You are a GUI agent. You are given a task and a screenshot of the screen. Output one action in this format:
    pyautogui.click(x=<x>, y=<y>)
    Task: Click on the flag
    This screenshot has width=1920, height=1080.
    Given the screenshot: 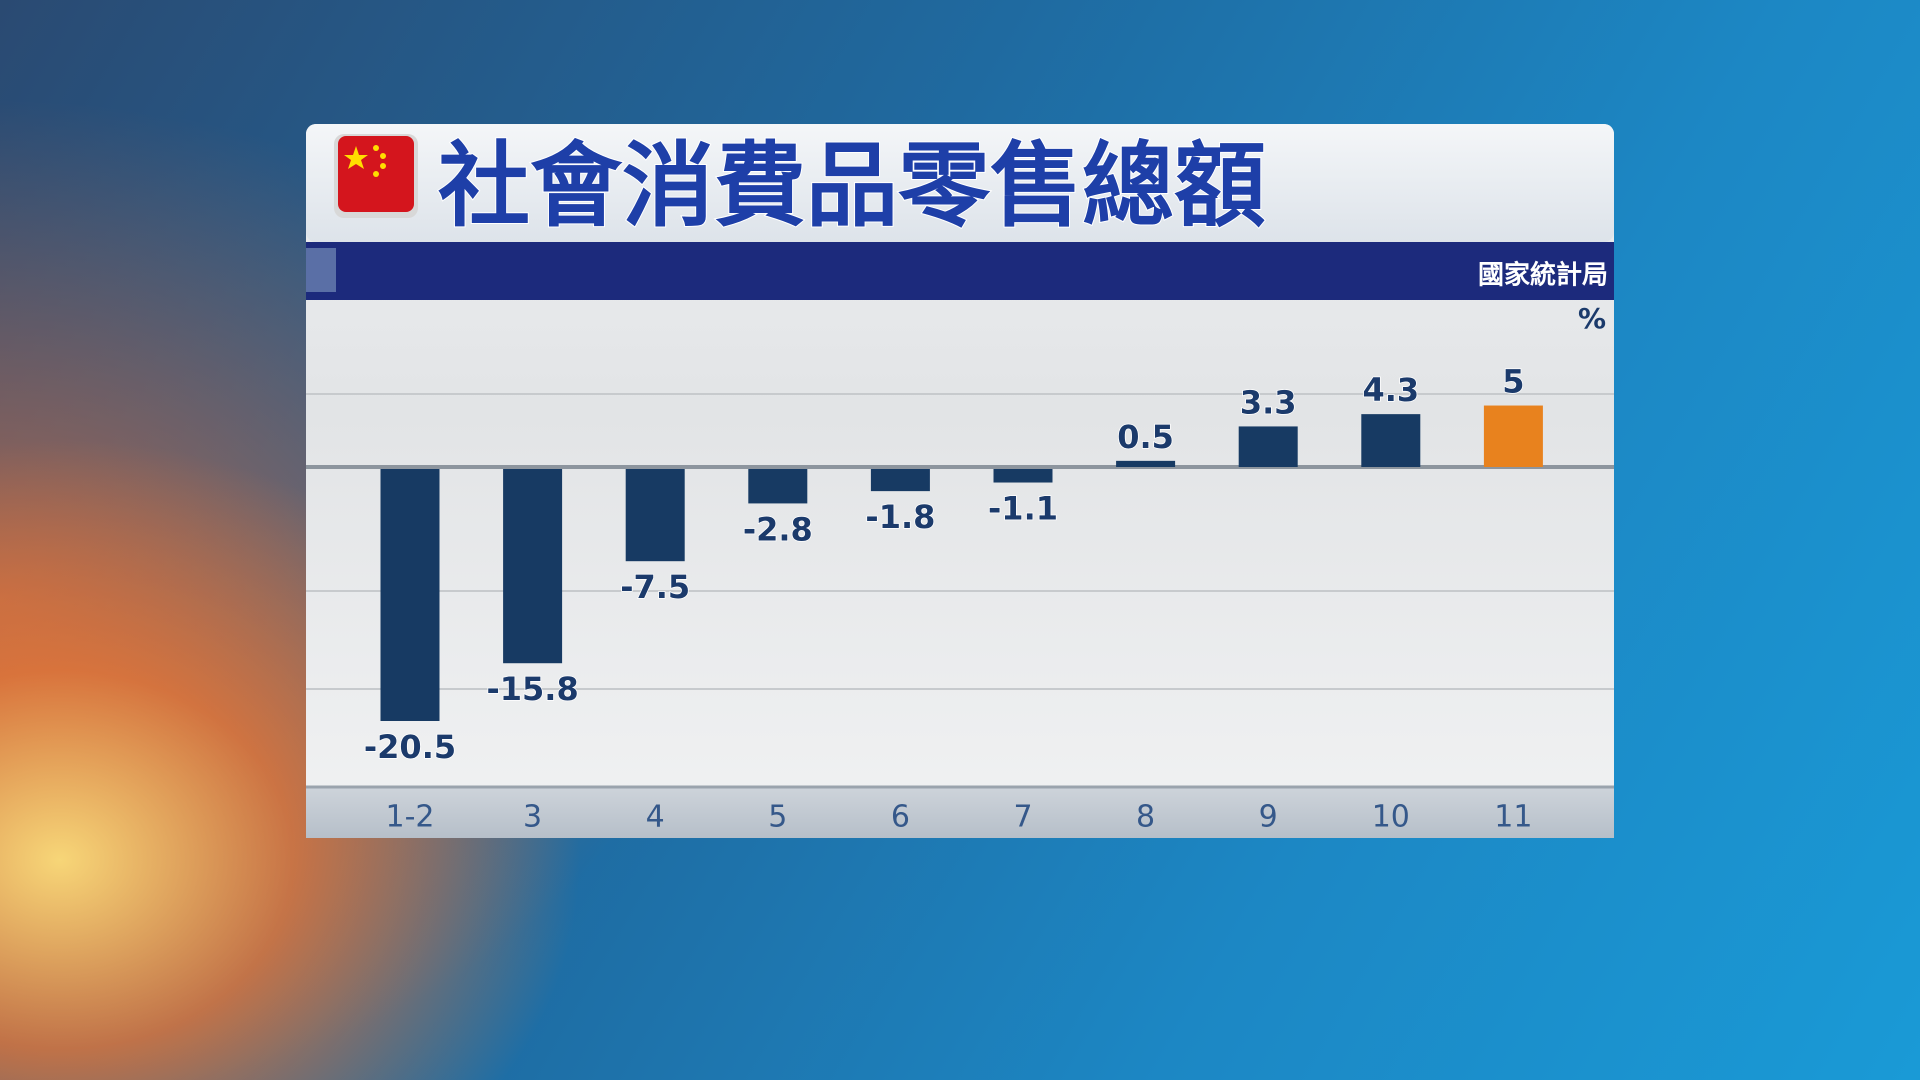 What is the action you would take?
    pyautogui.click(x=376, y=176)
    